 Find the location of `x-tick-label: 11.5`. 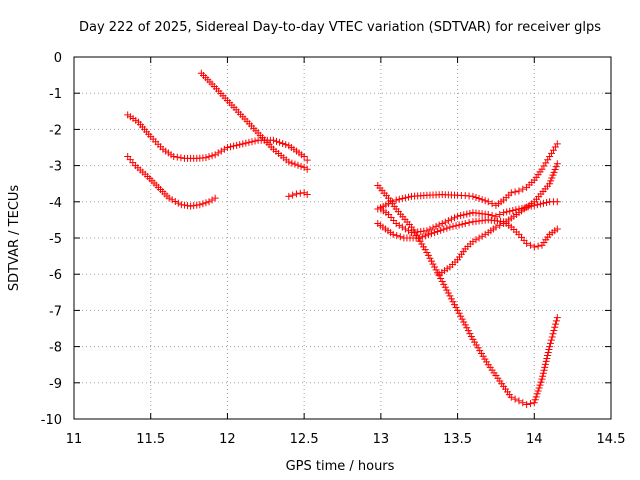

x-tick-label: 11.5 is located at coordinates (150, 439).